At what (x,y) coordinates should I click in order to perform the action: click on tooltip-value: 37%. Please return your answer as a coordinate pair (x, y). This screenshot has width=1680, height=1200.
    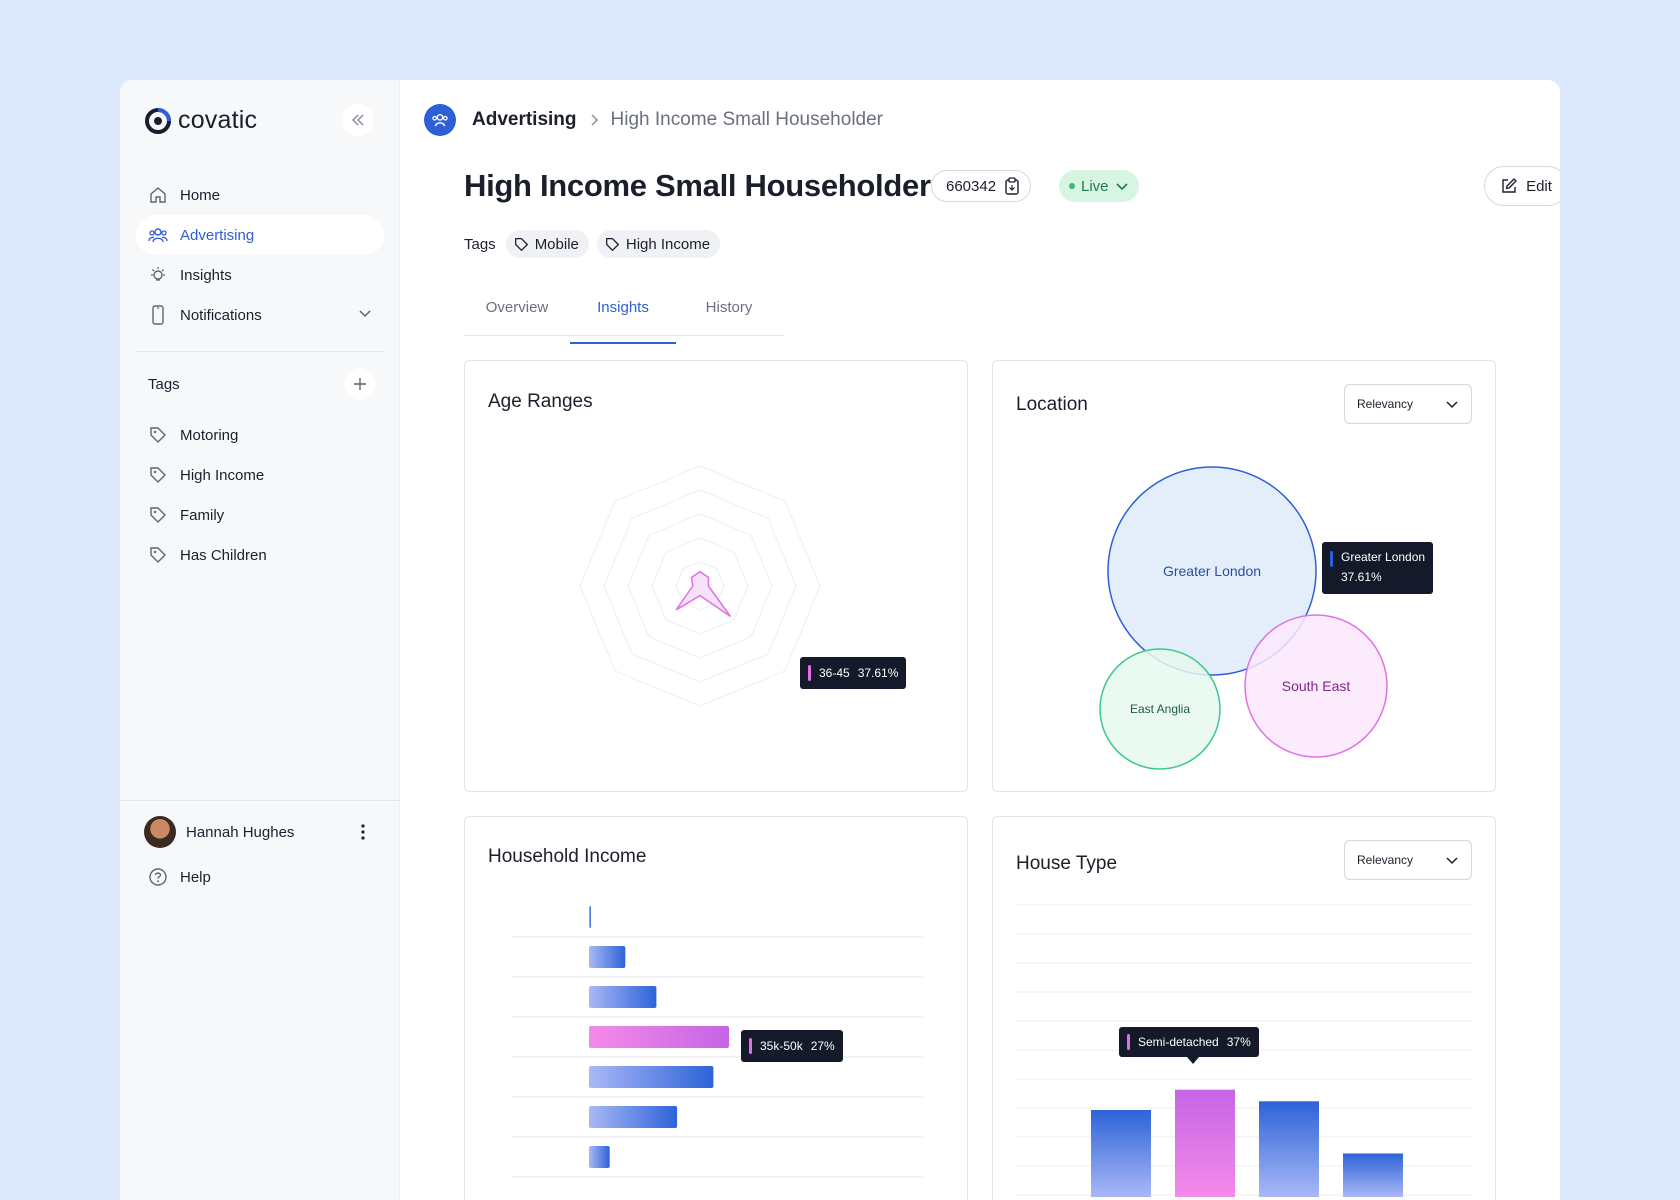
    Looking at the image, I should click on (1238, 1042).